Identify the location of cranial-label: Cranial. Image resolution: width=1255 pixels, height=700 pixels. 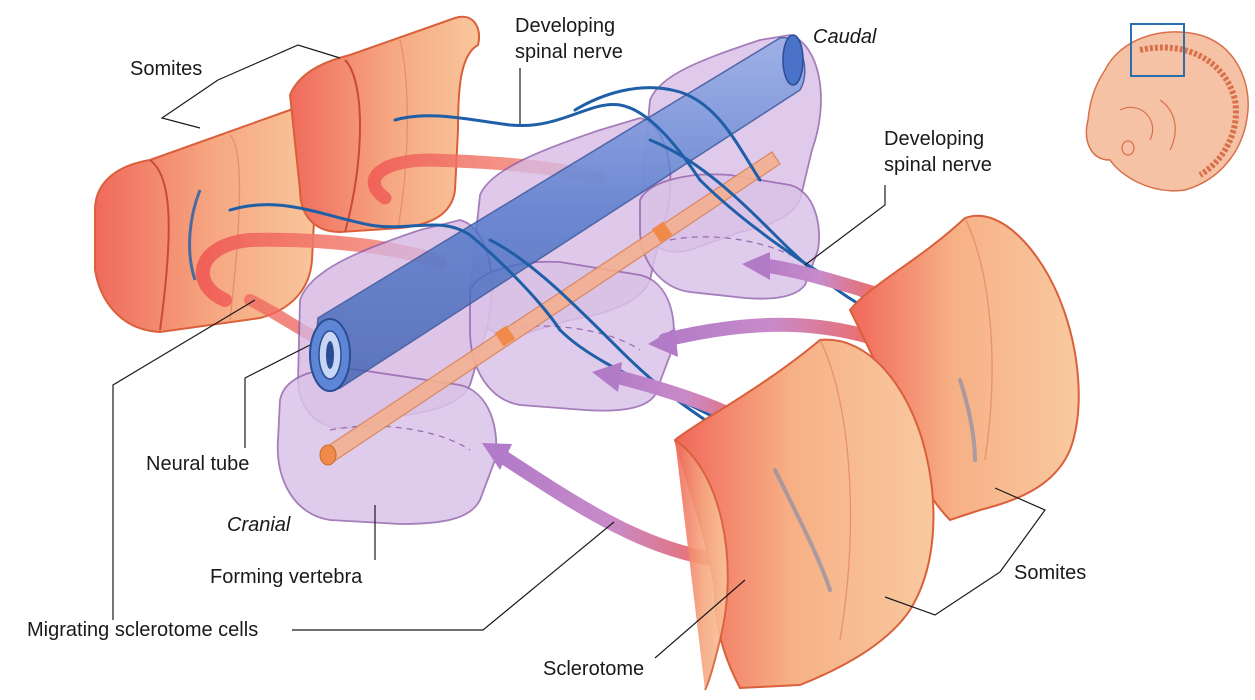
(259, 525).